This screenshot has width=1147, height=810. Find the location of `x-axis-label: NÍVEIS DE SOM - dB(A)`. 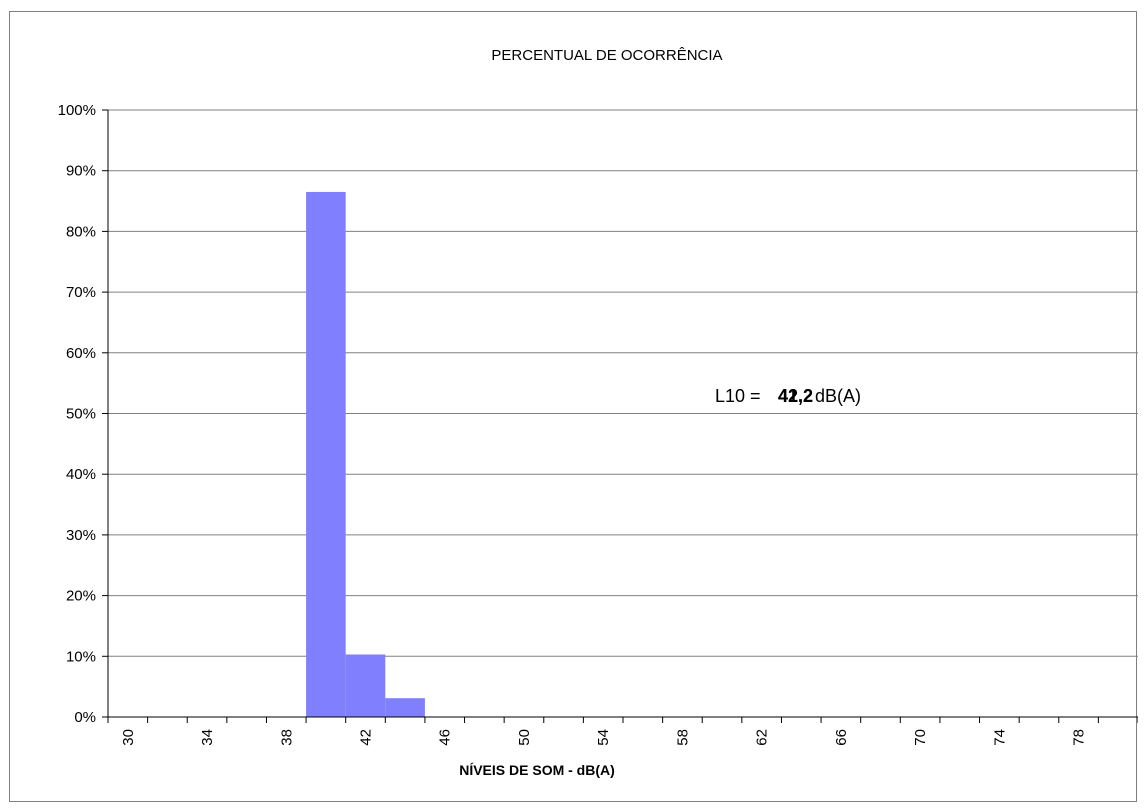

x-axis-label: NÍVEIS DE SOM - dB(A) is located at coordinates (537, 770).